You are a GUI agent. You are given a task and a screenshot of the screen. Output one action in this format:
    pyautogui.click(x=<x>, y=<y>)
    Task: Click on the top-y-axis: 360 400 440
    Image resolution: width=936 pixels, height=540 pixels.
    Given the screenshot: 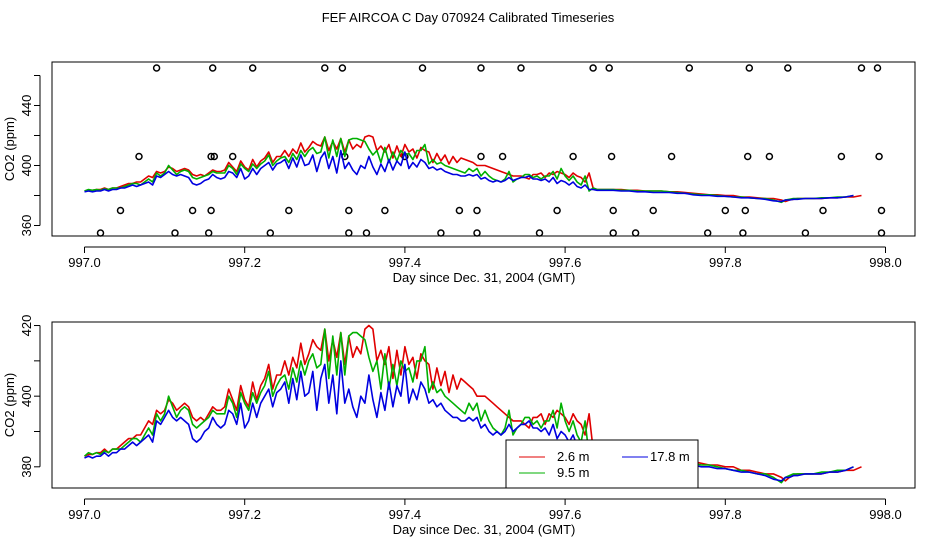 What is the action you would take?
    pyautogui.click(x=30, y=156)
    